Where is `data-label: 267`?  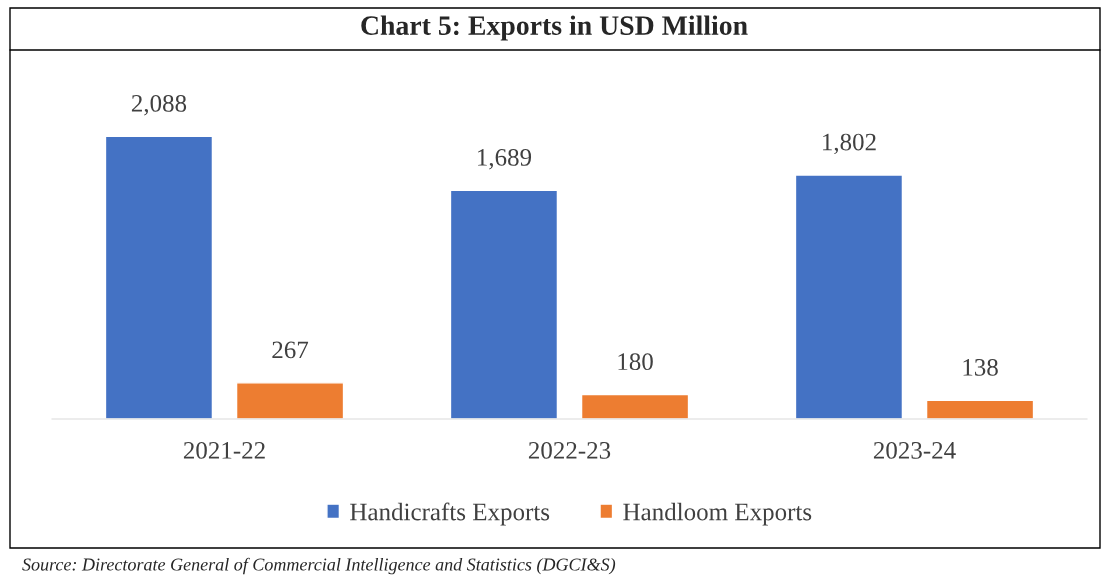 data-label: 267 is located at coordinates (290, 350).